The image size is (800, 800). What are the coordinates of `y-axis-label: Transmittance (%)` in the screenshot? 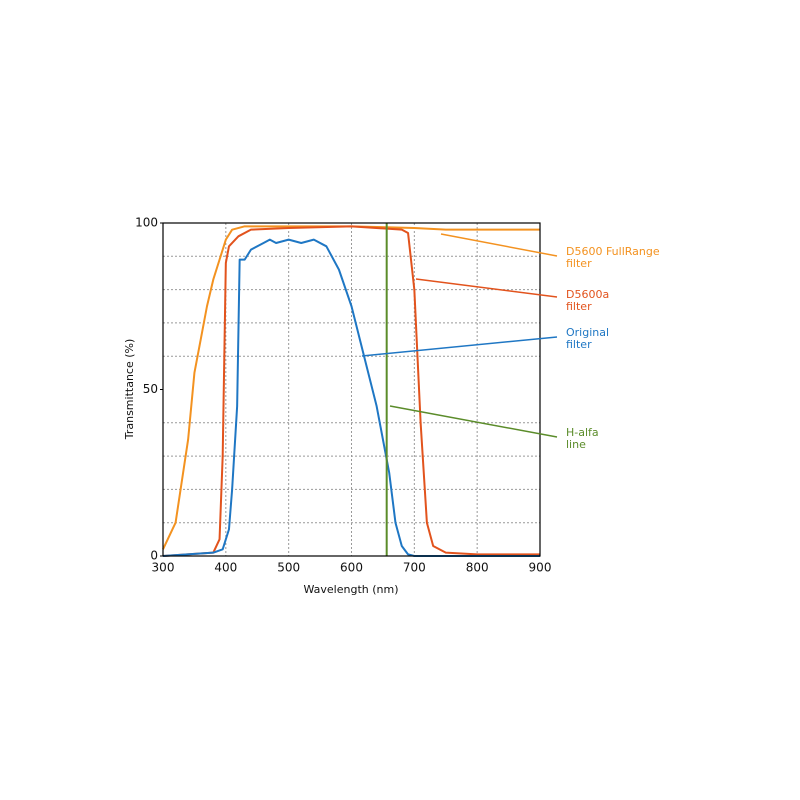 It's located at (129, 390).